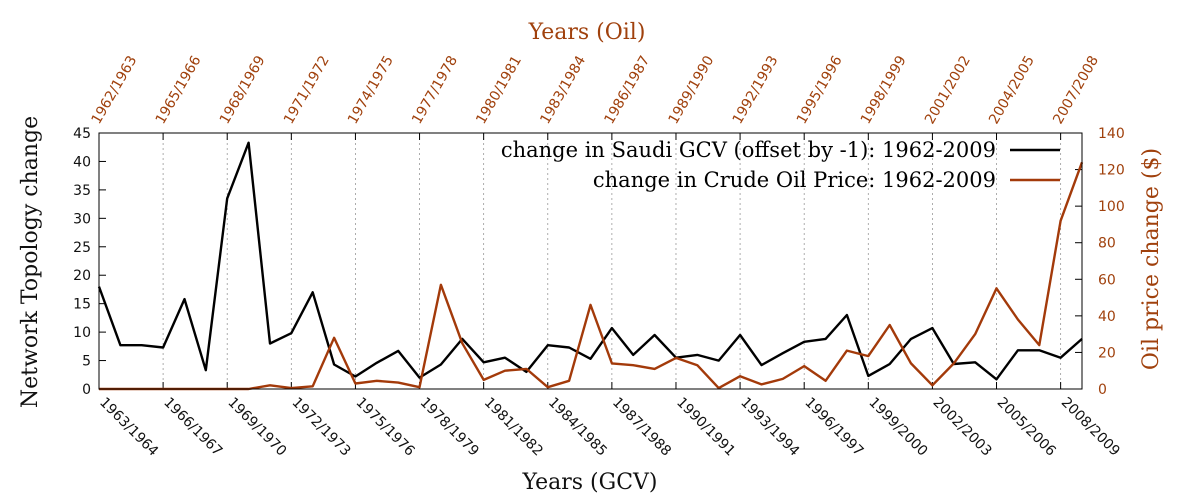  Describe the element at coordinates (385, 427) in the screenshot. I see `x-bottom-tick-label: 1975/1976` at that location.